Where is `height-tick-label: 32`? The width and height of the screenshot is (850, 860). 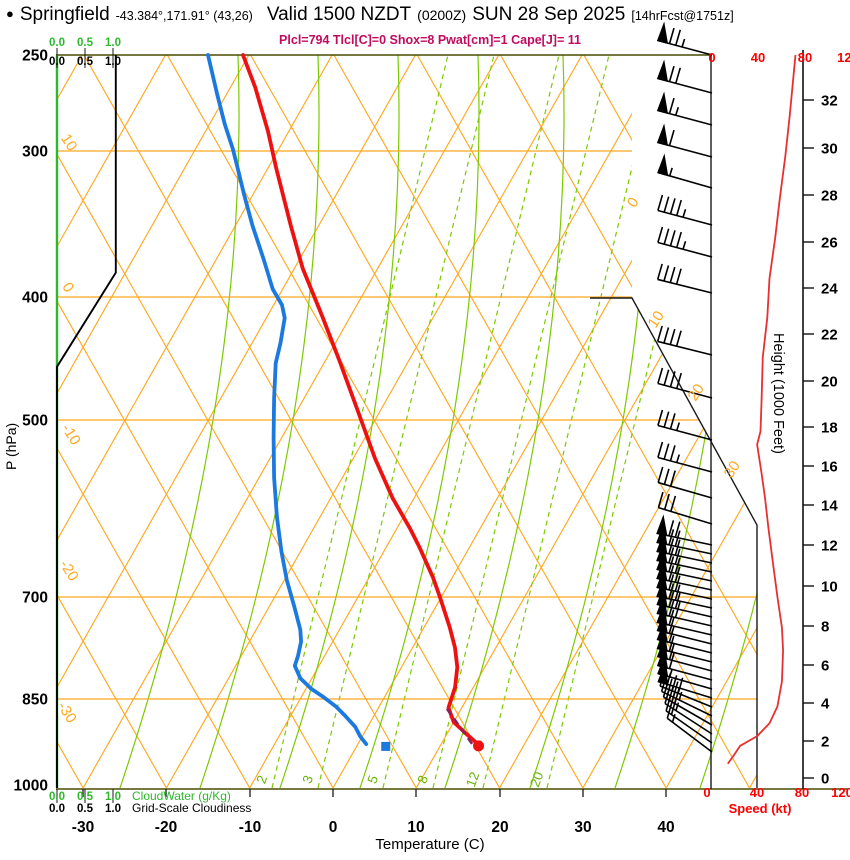 height-tick-label: 32 is located at coordinates (829, 101).